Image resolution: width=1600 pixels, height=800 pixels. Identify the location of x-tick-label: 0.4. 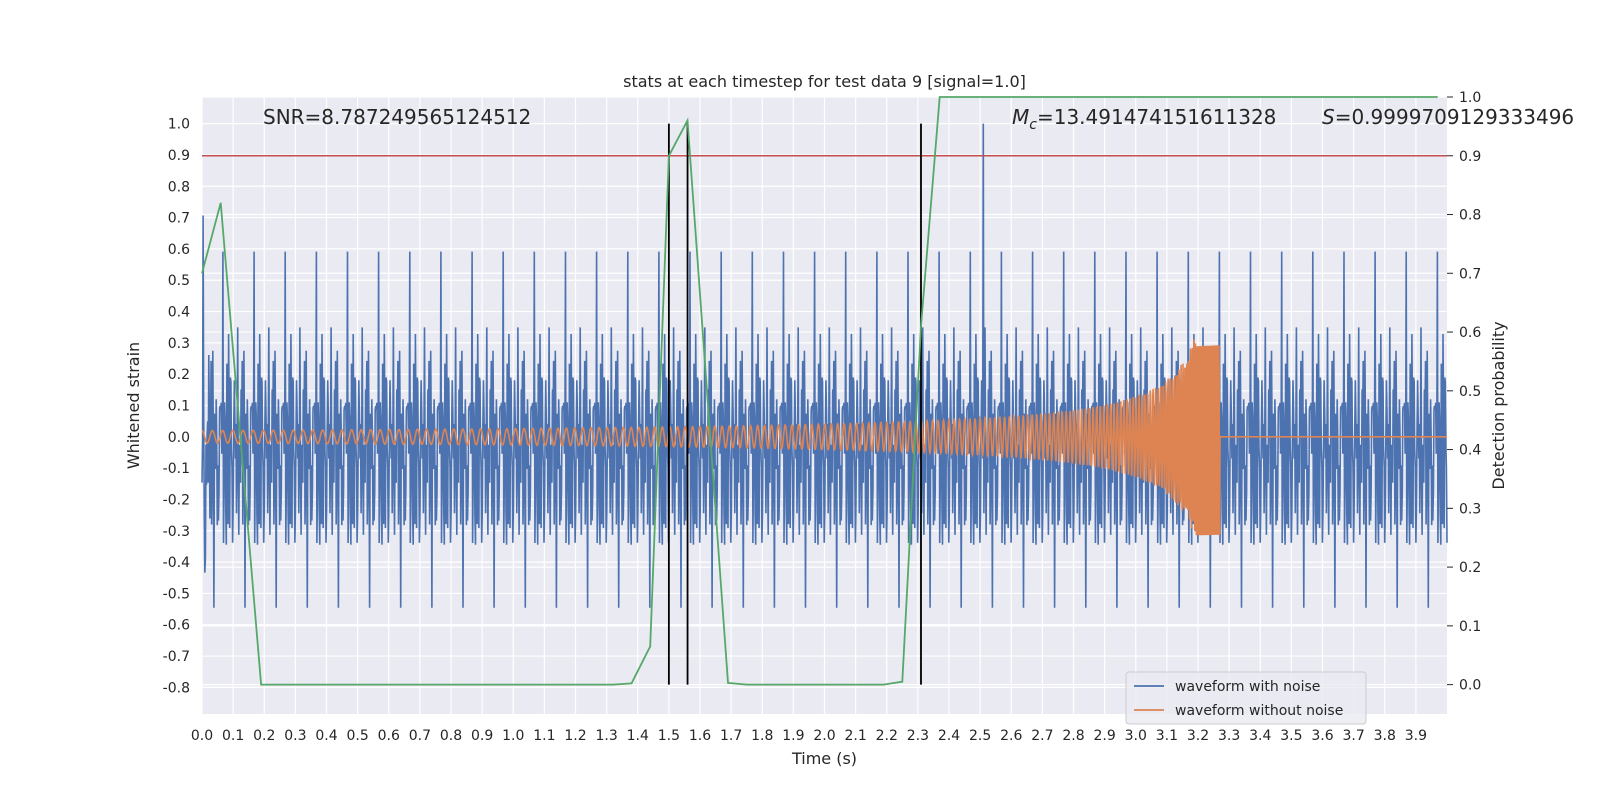
(326, 736).